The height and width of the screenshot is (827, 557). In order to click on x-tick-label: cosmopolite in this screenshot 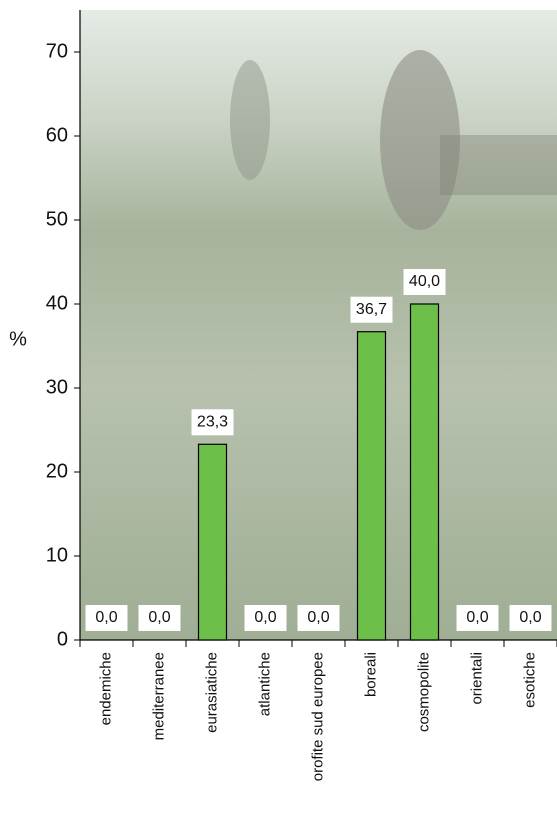, I will do `click(423, 692)`.